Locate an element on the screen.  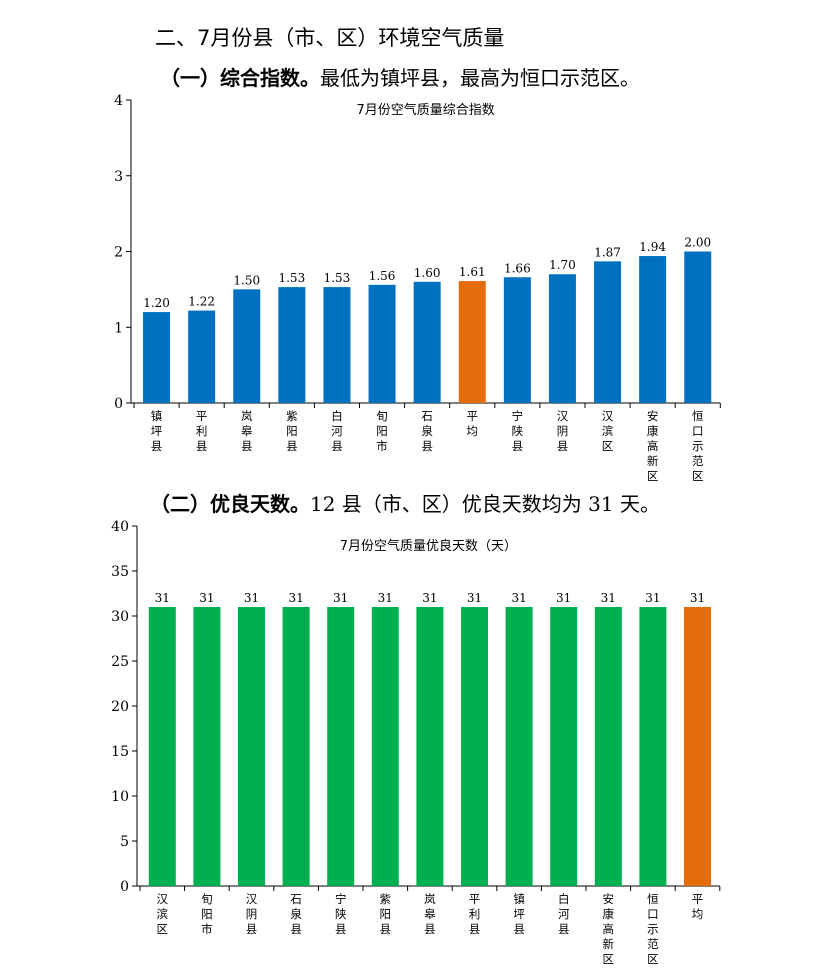
chart1-value-label: 1.22 is located at coordinates (201, 302).